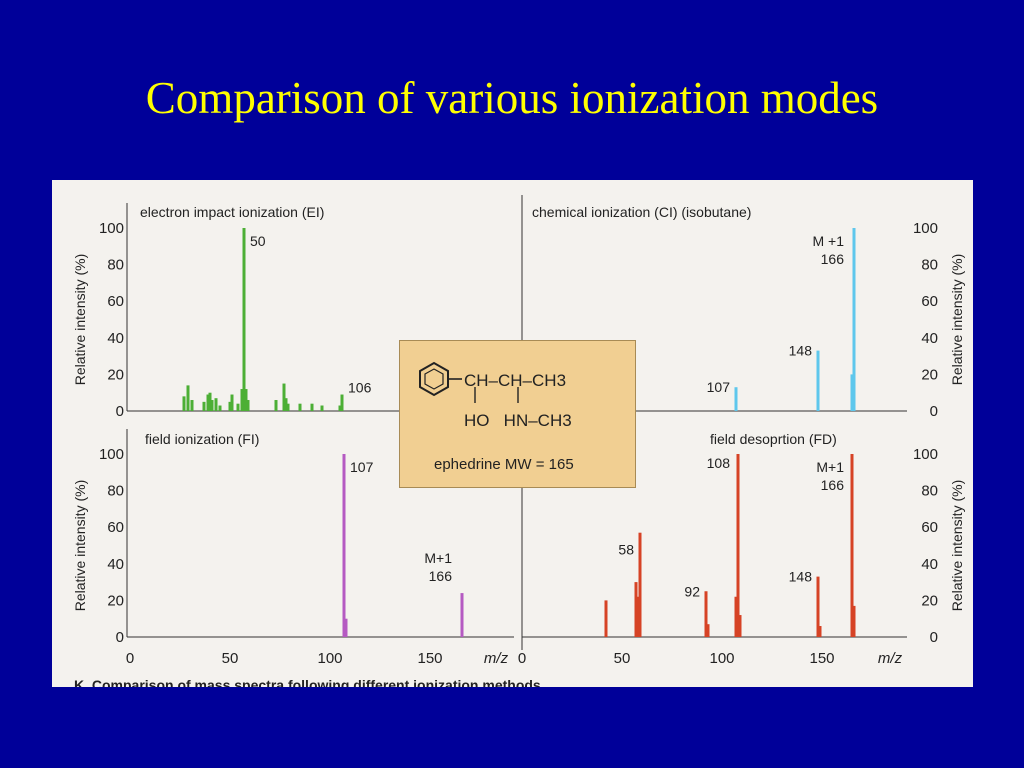 The width and height of the screenshot is (1024, 768). Describe the element at coordinates (929, 265) in the screenshot. I see `panel-2-ytick-label: 80` at that location.